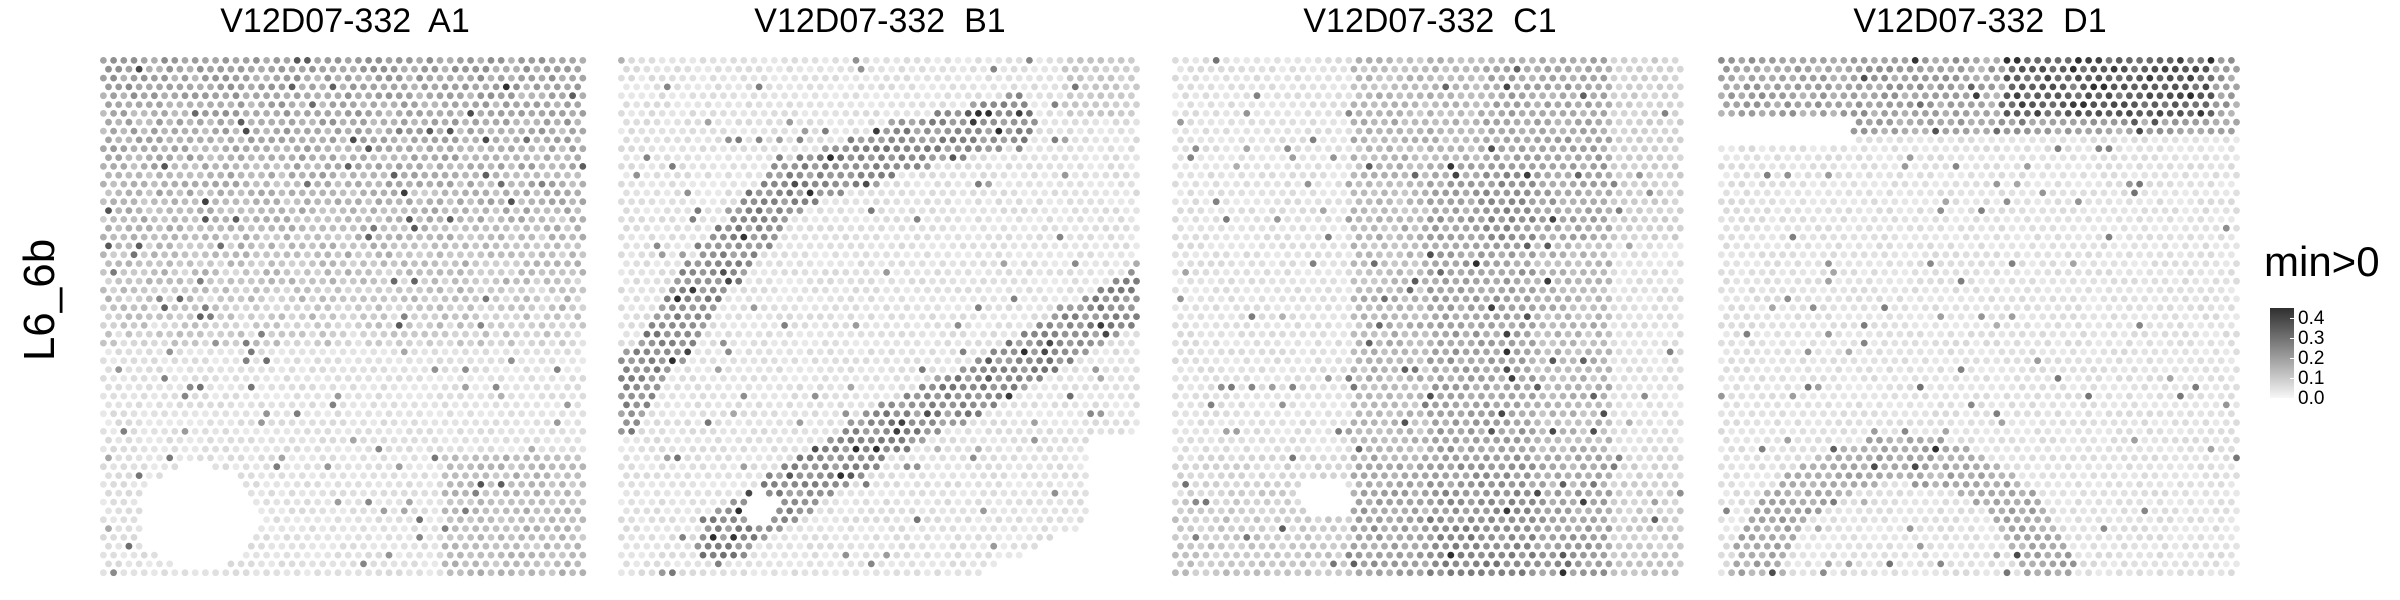  What do you see at coordinates (897, 414) in the screenshot?
I see `spot-2067` at bounding box center [897, 414].